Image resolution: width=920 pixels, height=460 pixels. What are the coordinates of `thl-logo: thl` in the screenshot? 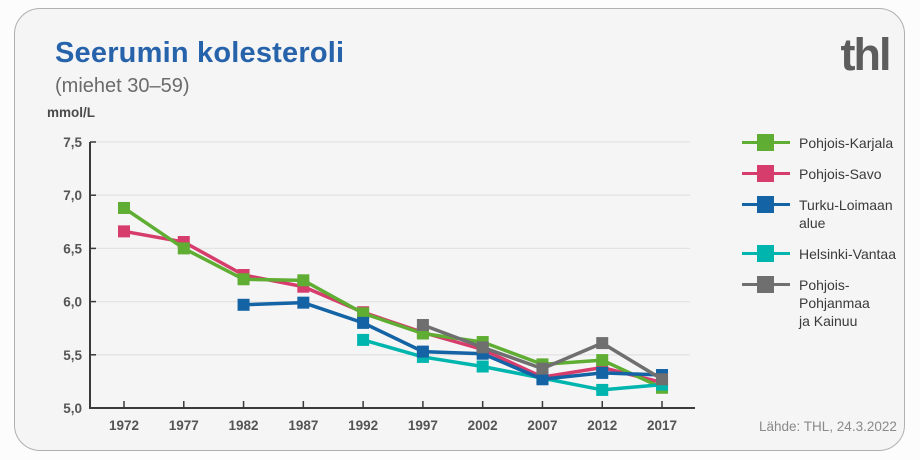 It's located at (866, 54).